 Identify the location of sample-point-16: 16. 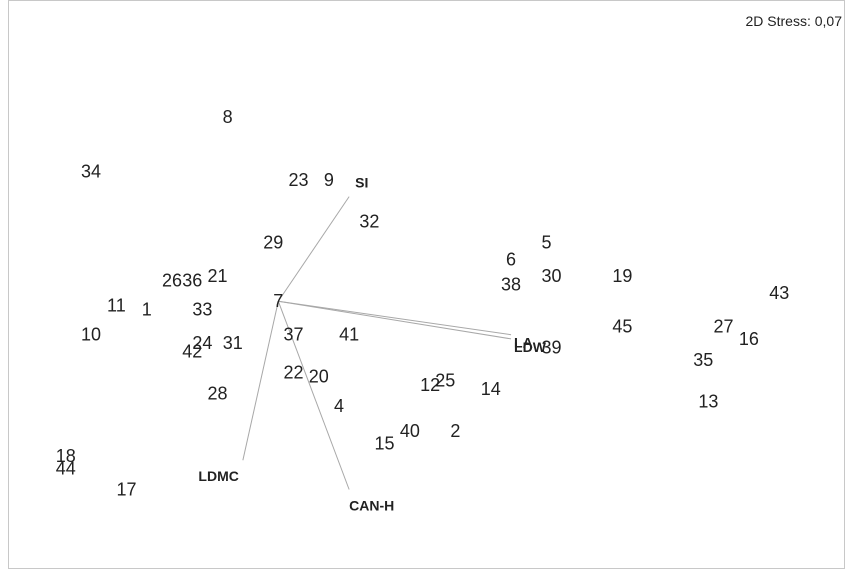
(749, 339).